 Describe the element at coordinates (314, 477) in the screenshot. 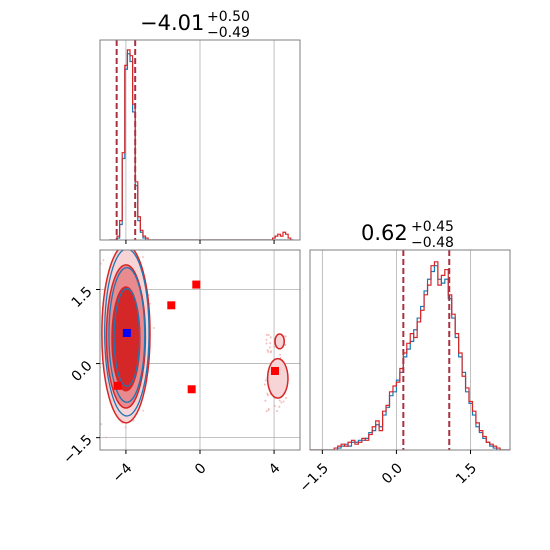

I see `y-marginal-x-tick-label: −1.5` at that location.